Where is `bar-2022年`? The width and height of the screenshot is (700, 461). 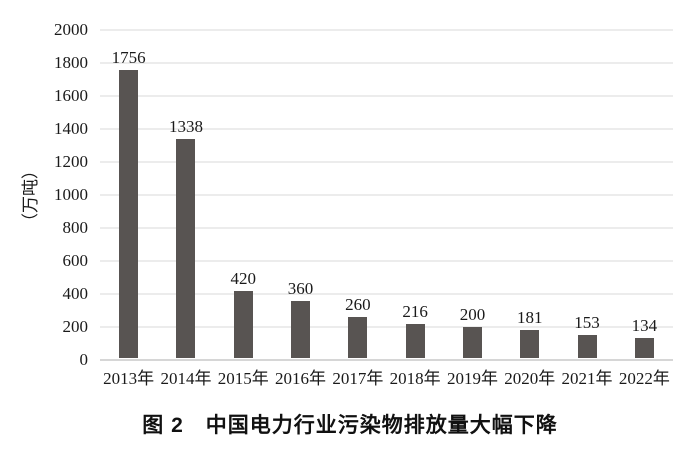 bar-2022年 is located at coordinates (644, 347).